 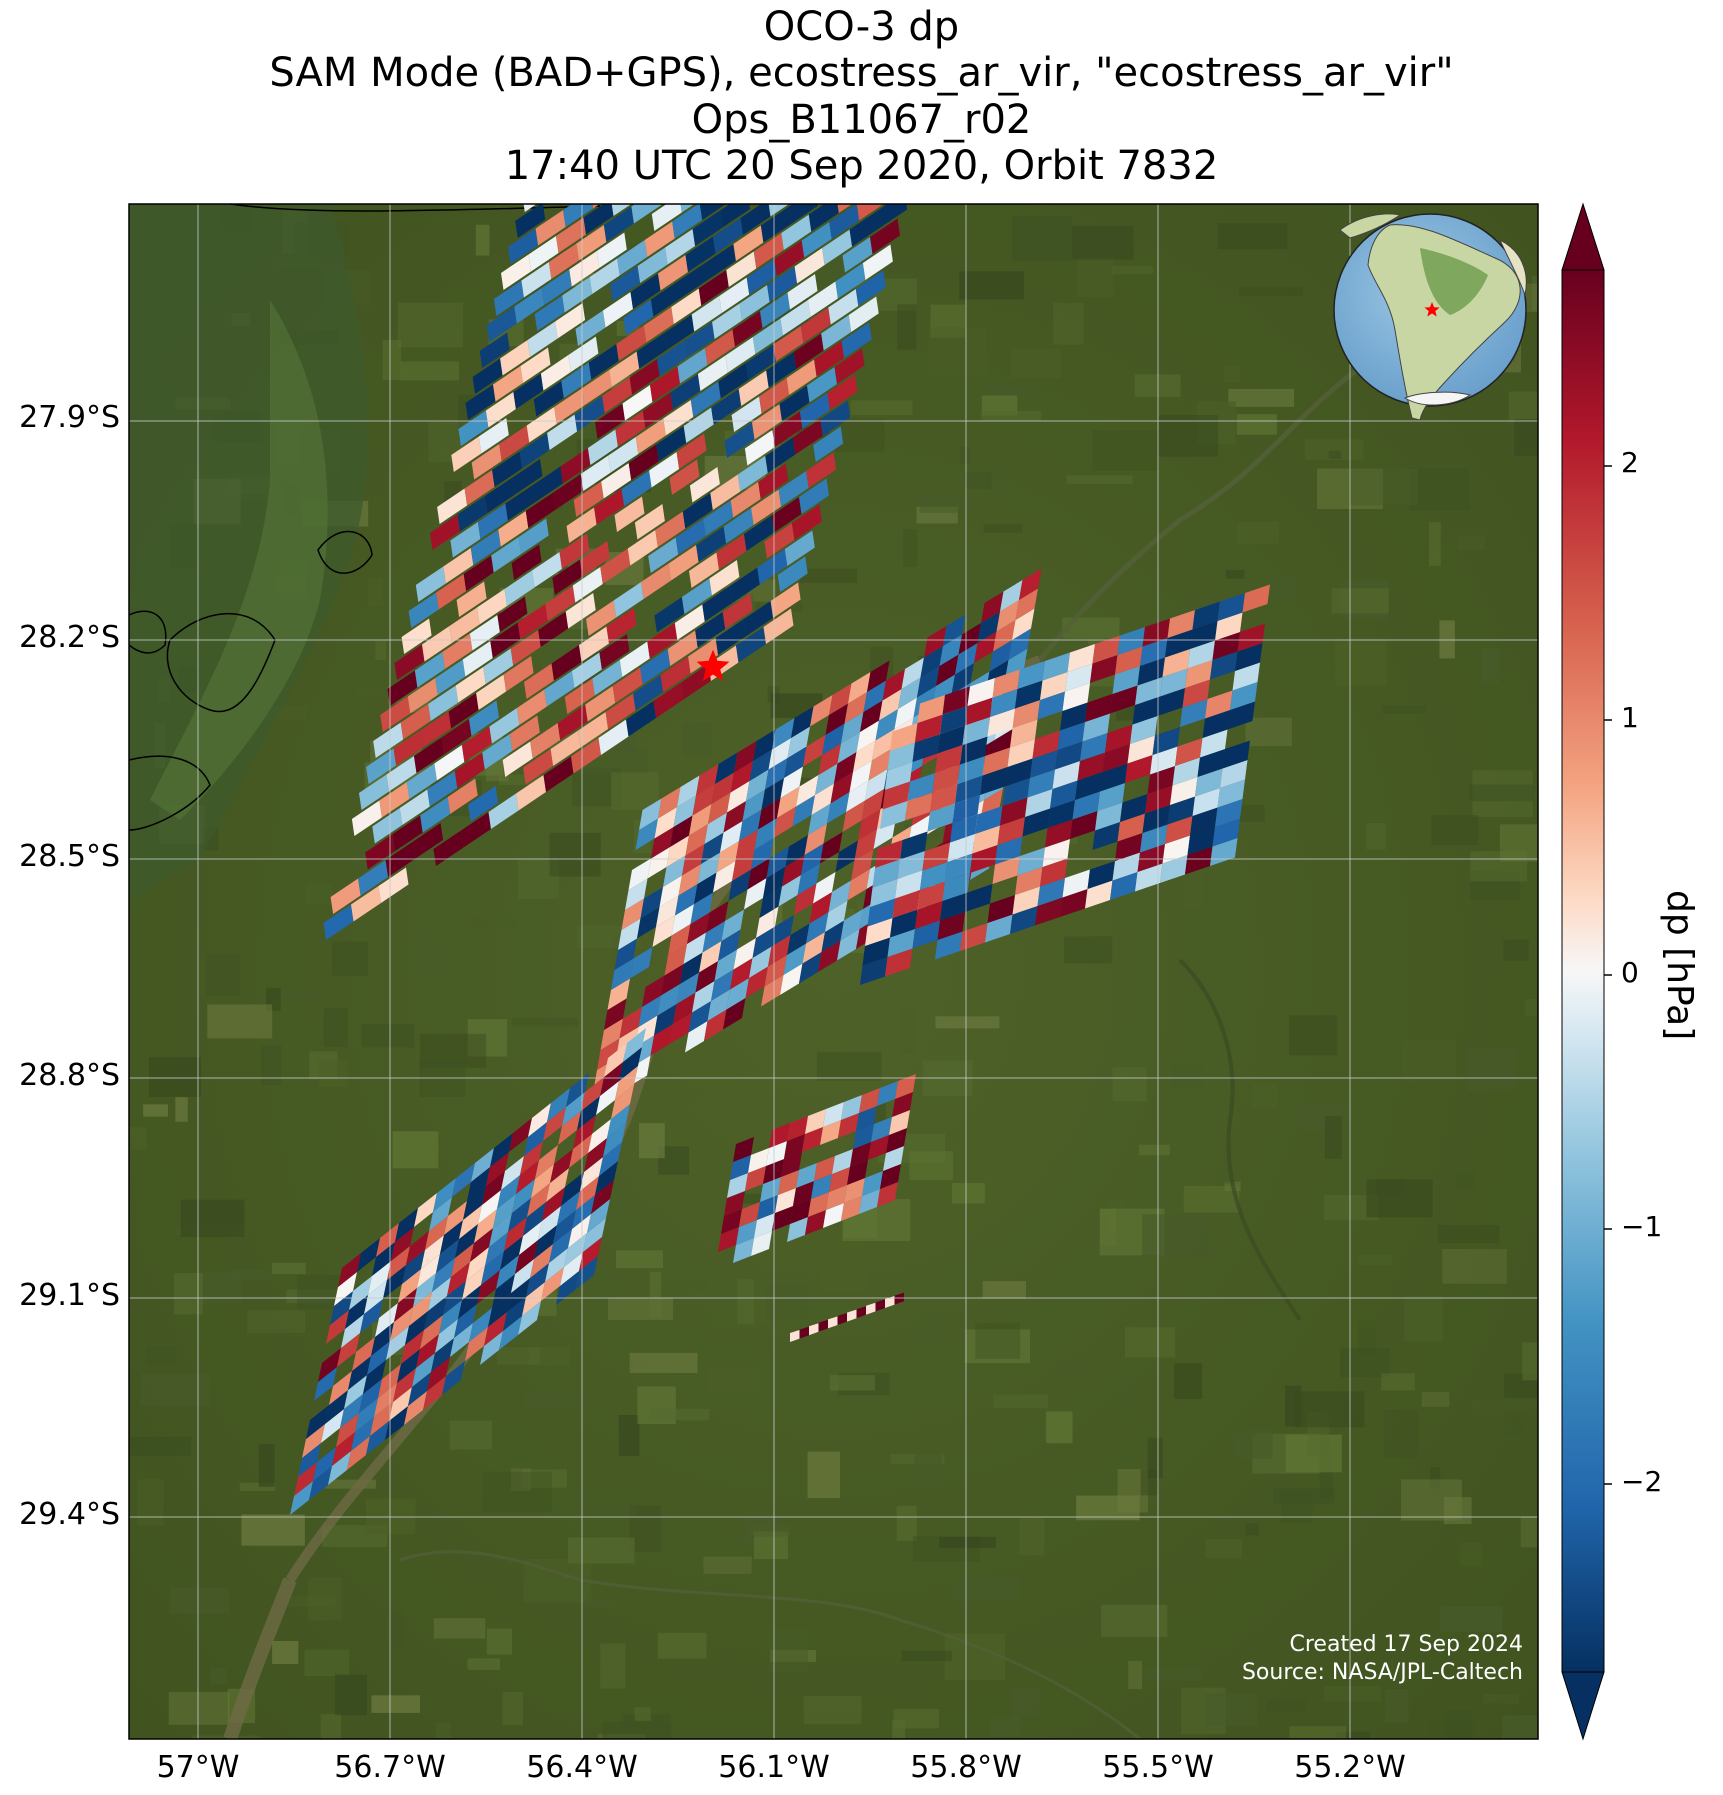 What do you see at coordinates (198, 1767) in the screenshot?
I see `lon-tick-label: 57°W` at bounding box center [198, 1767].